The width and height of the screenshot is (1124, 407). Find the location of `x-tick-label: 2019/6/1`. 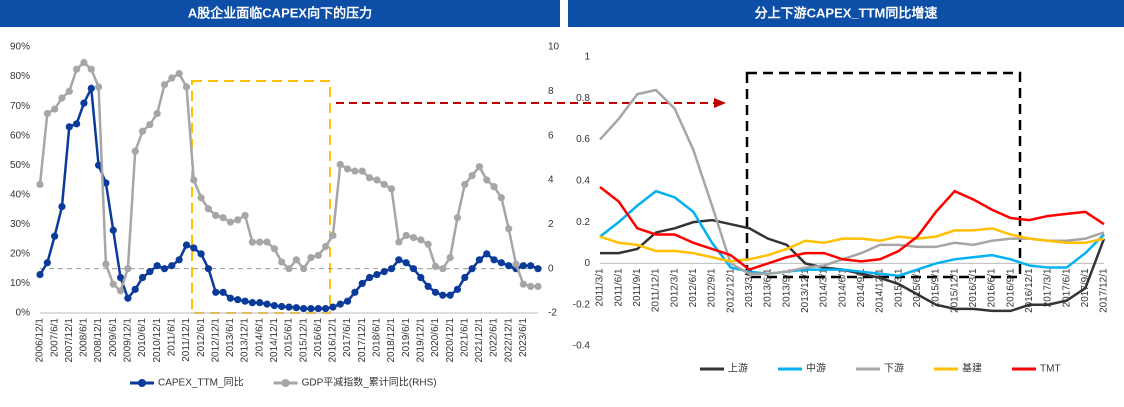

x-tick-label: 2019/6/1 is located at coordinates (406, 337).